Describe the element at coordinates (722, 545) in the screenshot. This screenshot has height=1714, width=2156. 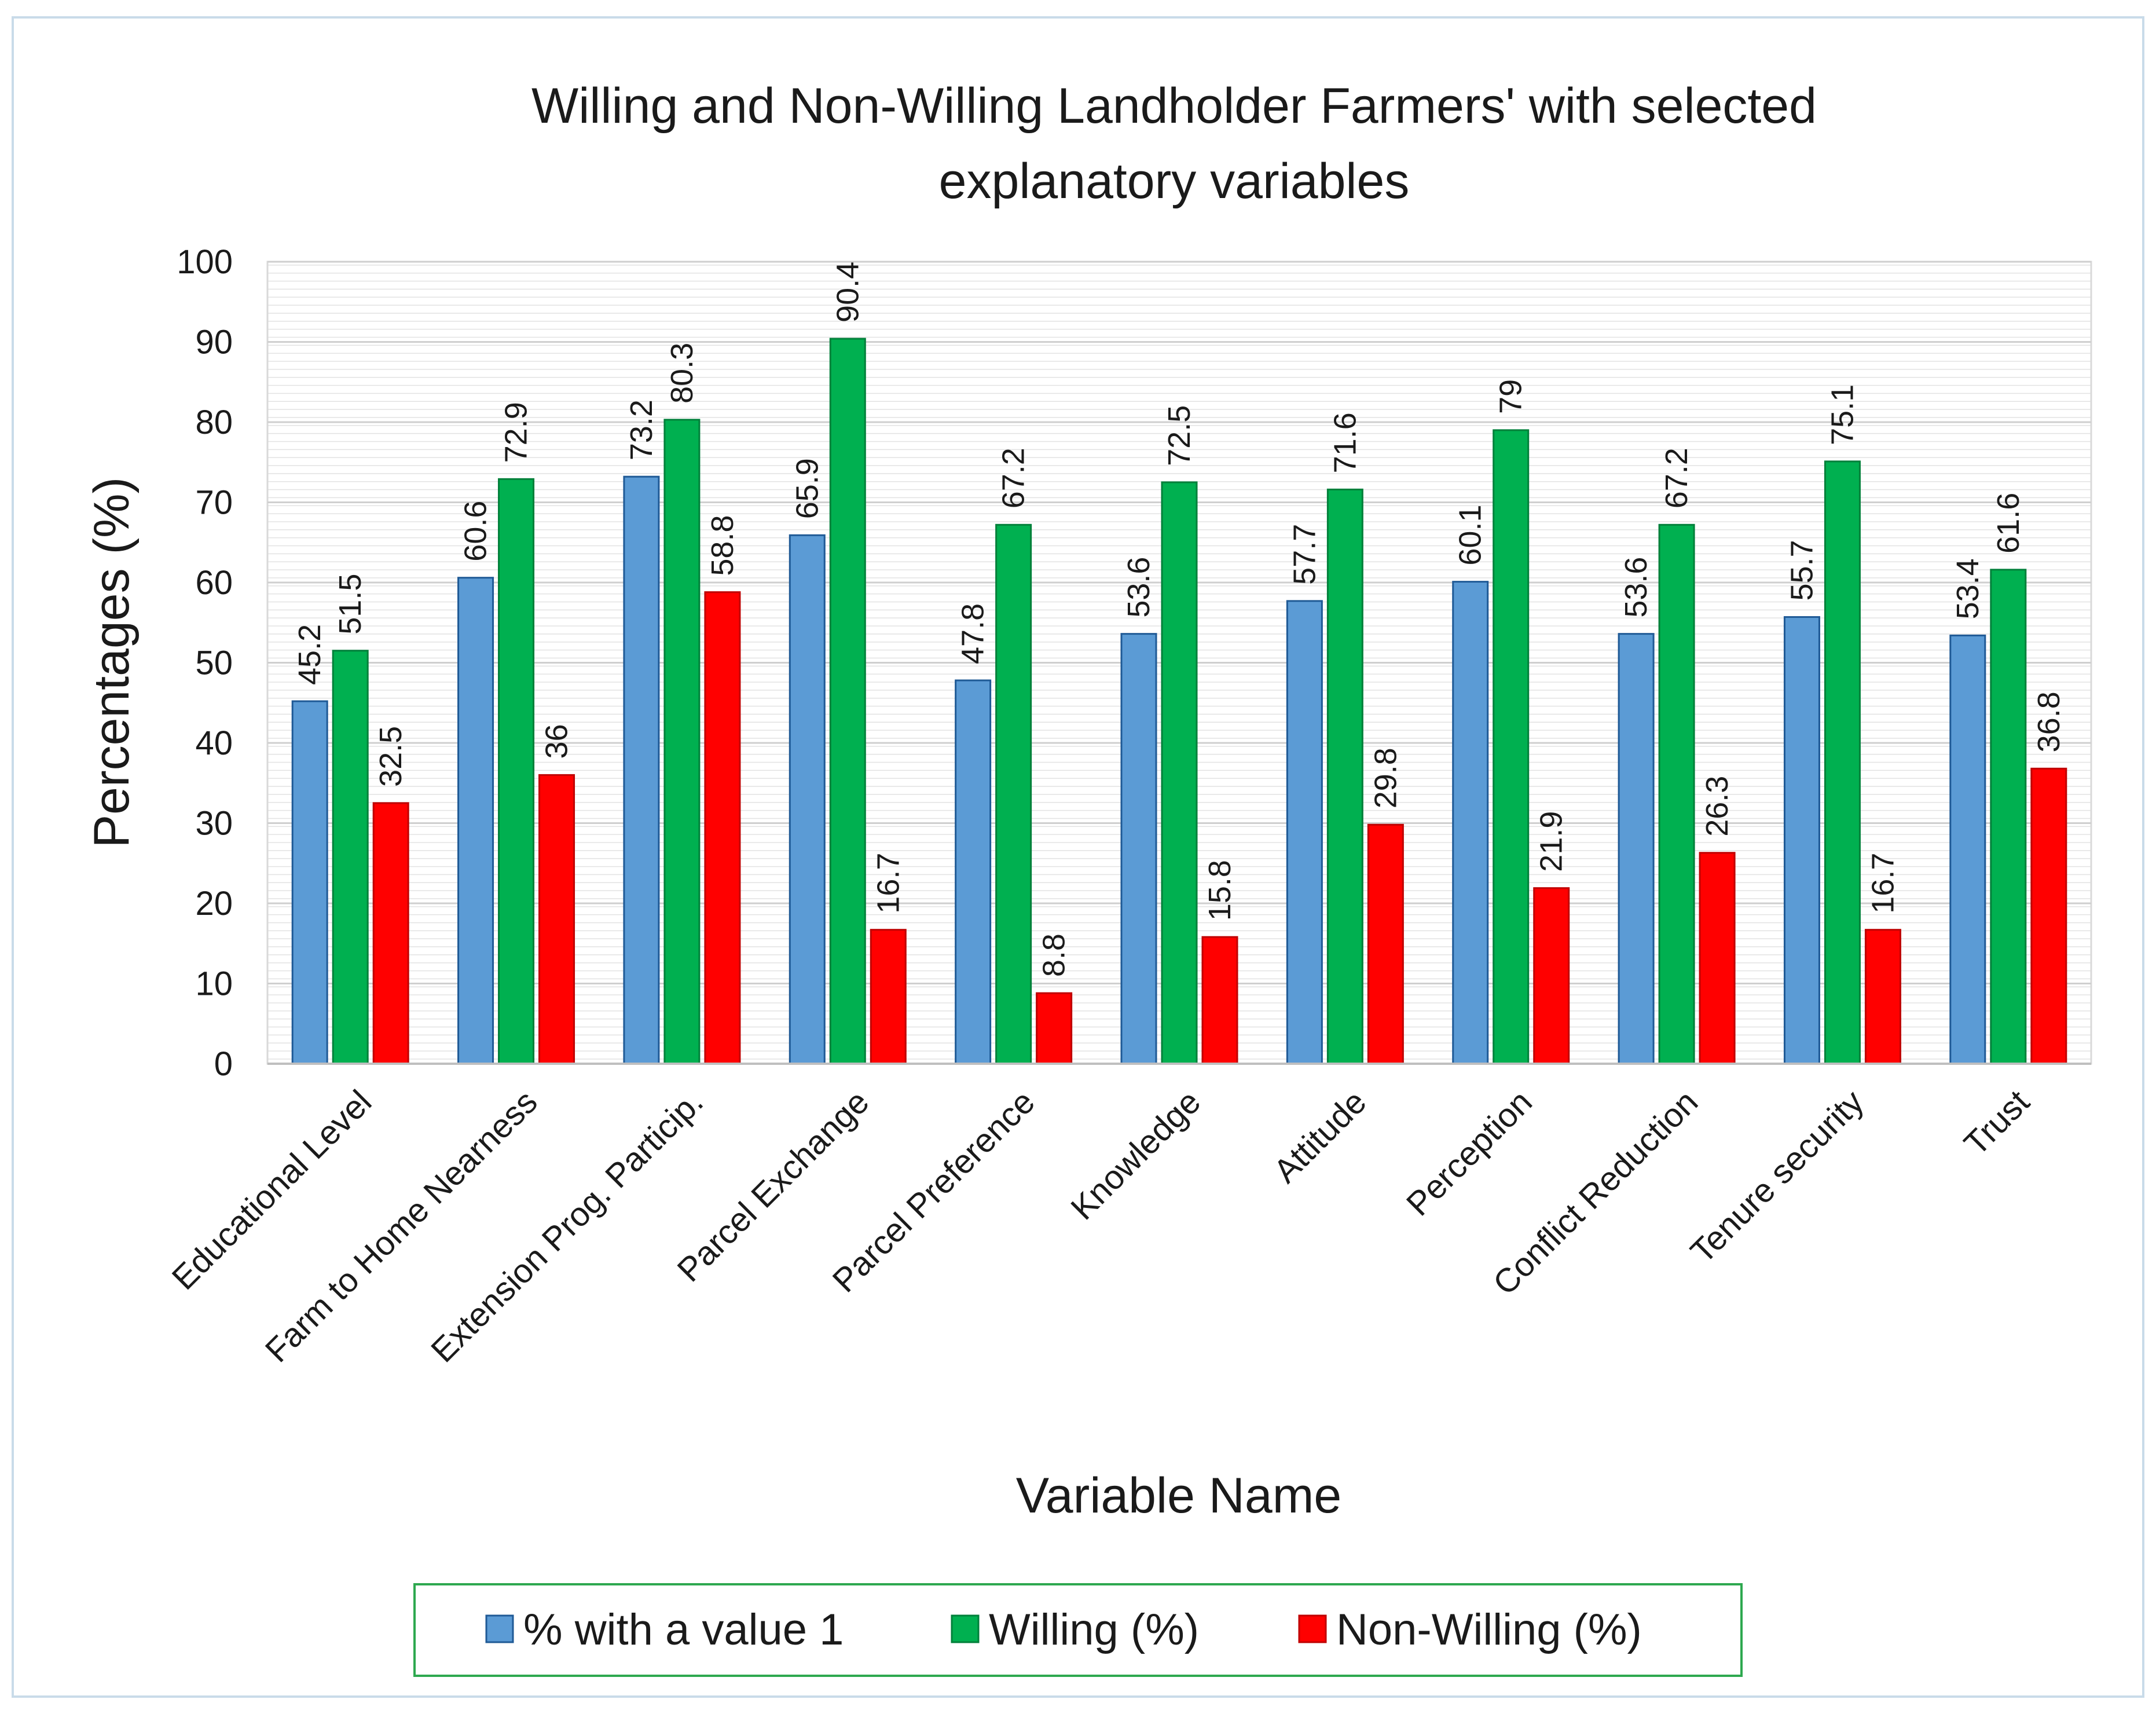
I see `data-label: 58.8` at that location.